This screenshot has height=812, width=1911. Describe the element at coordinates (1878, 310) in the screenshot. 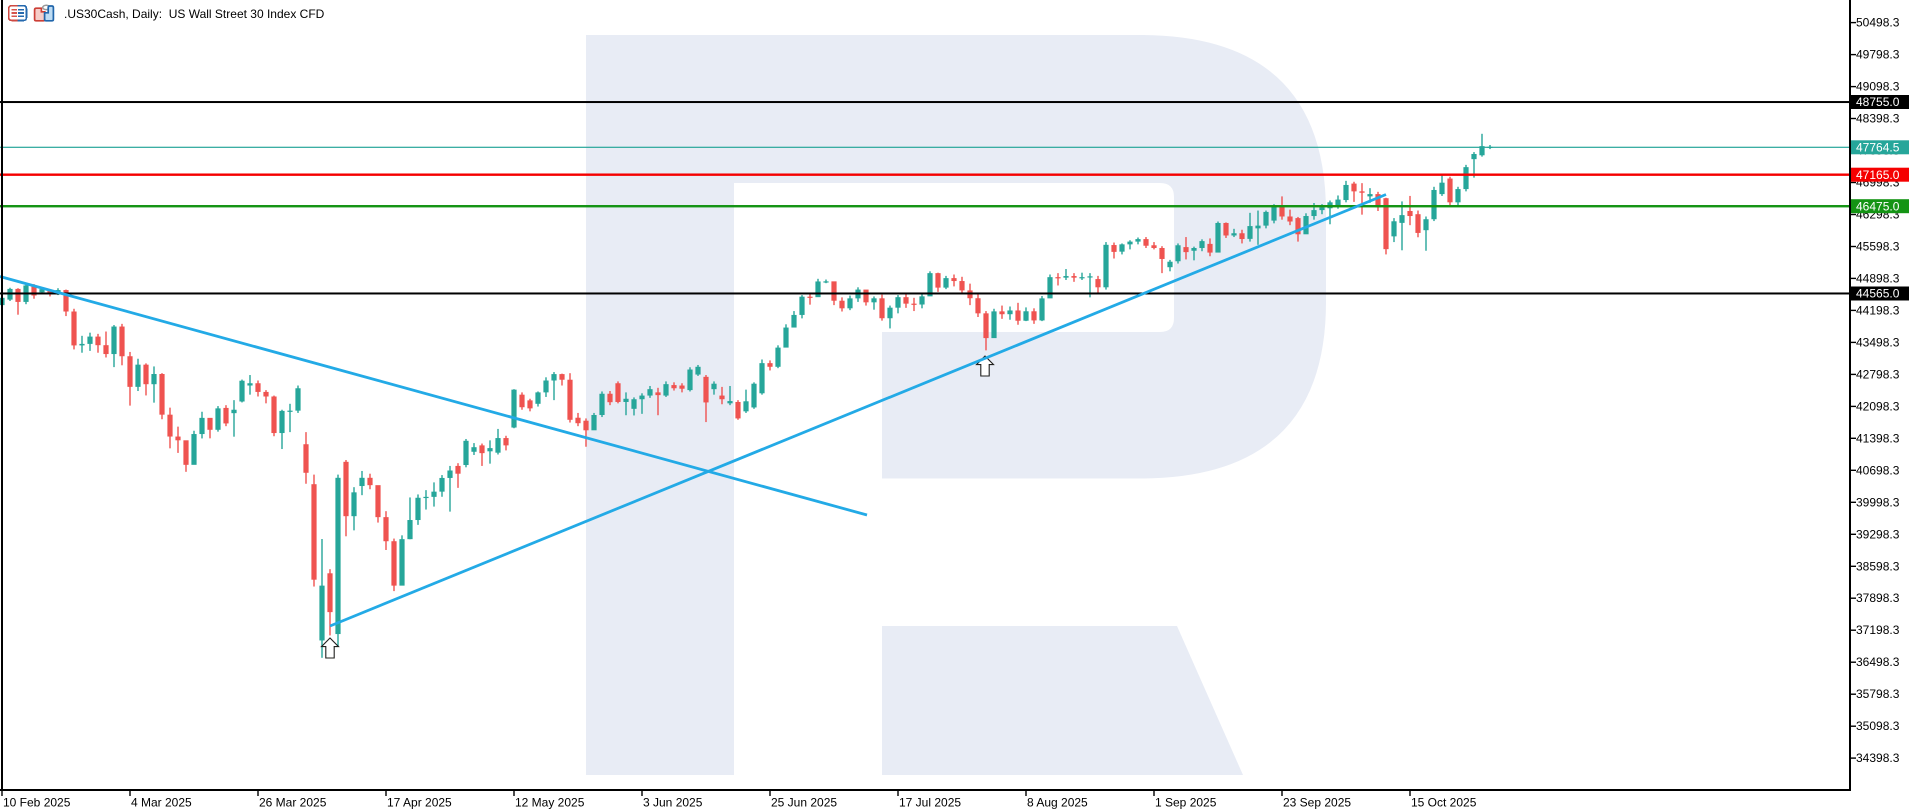

I see `svg-text: 44198.3` at that location.